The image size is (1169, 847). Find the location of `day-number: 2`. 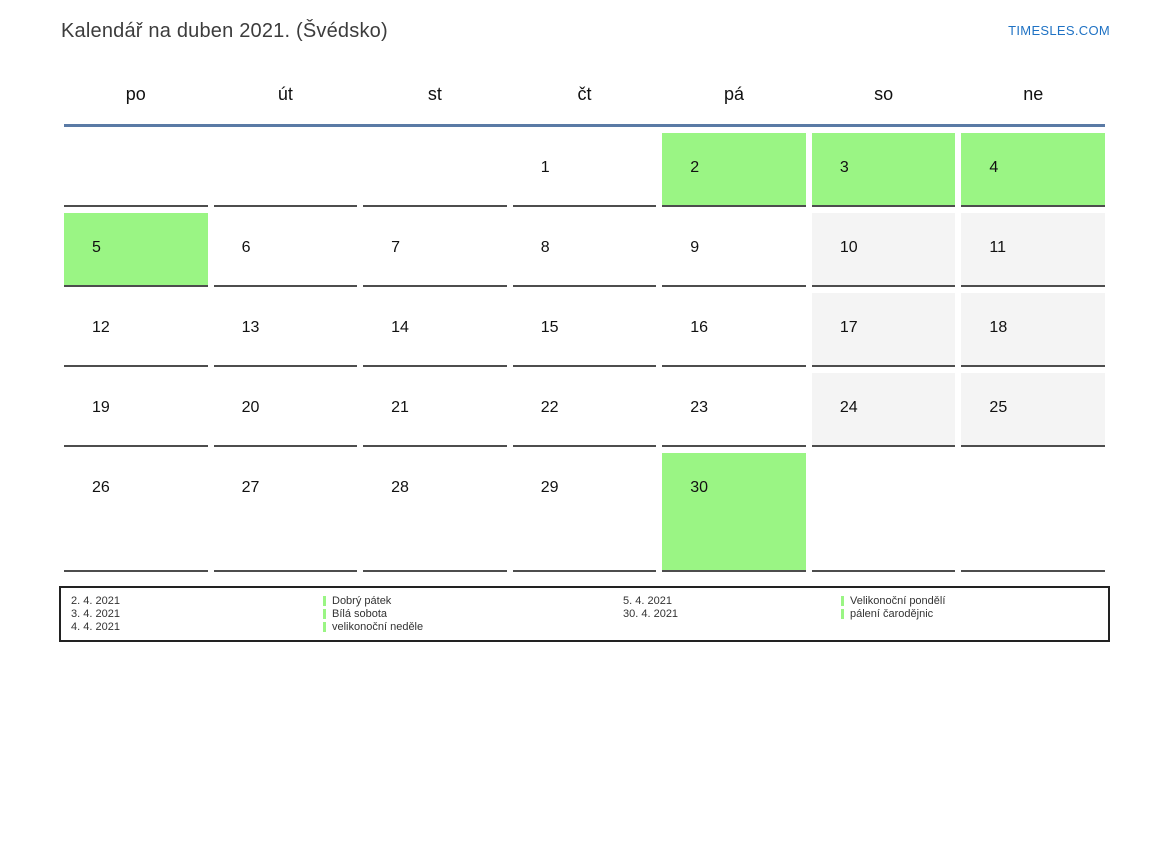

day-number: 2 is located at coordinates (695, 167).